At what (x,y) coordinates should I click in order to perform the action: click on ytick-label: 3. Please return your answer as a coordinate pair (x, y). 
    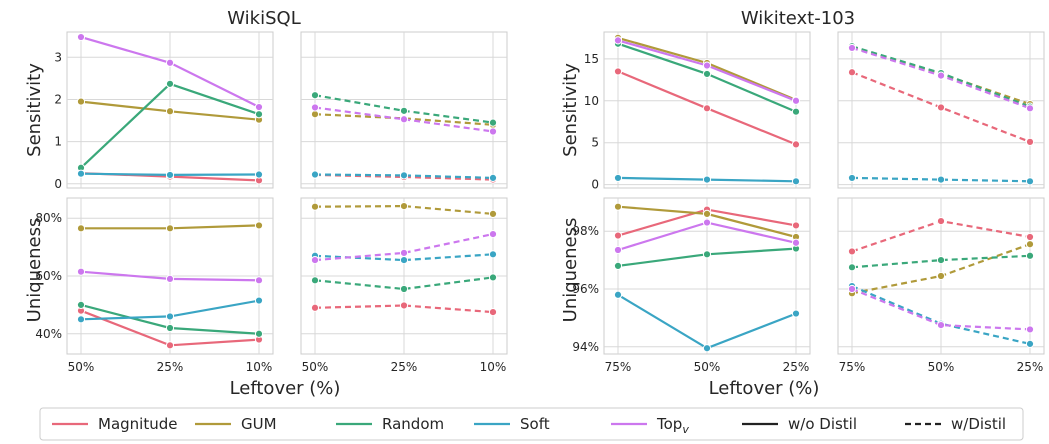
    Looking at the image, I should click on (58, 57).